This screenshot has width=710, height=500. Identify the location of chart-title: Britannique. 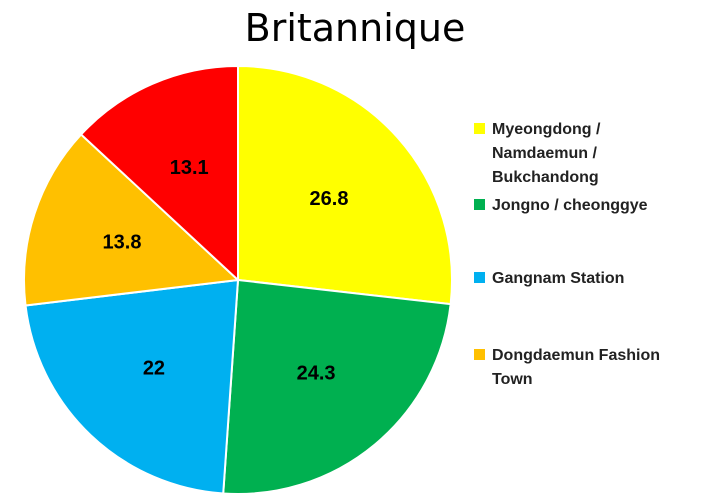
(355, 28).